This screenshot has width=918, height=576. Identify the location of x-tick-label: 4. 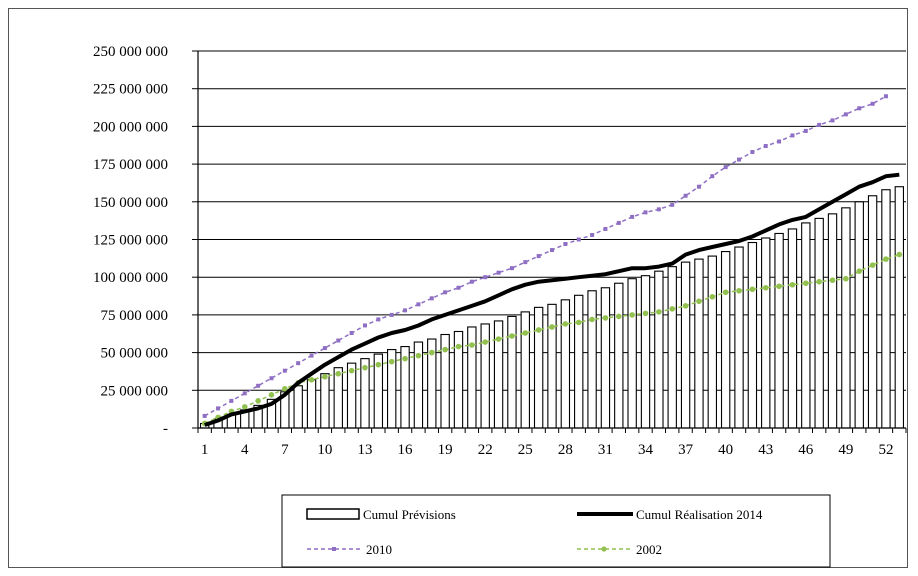
(245, 450).